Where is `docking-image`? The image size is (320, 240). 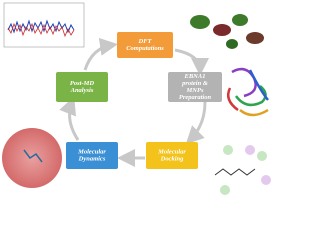
docking-image is located at coordinates (242, 170).